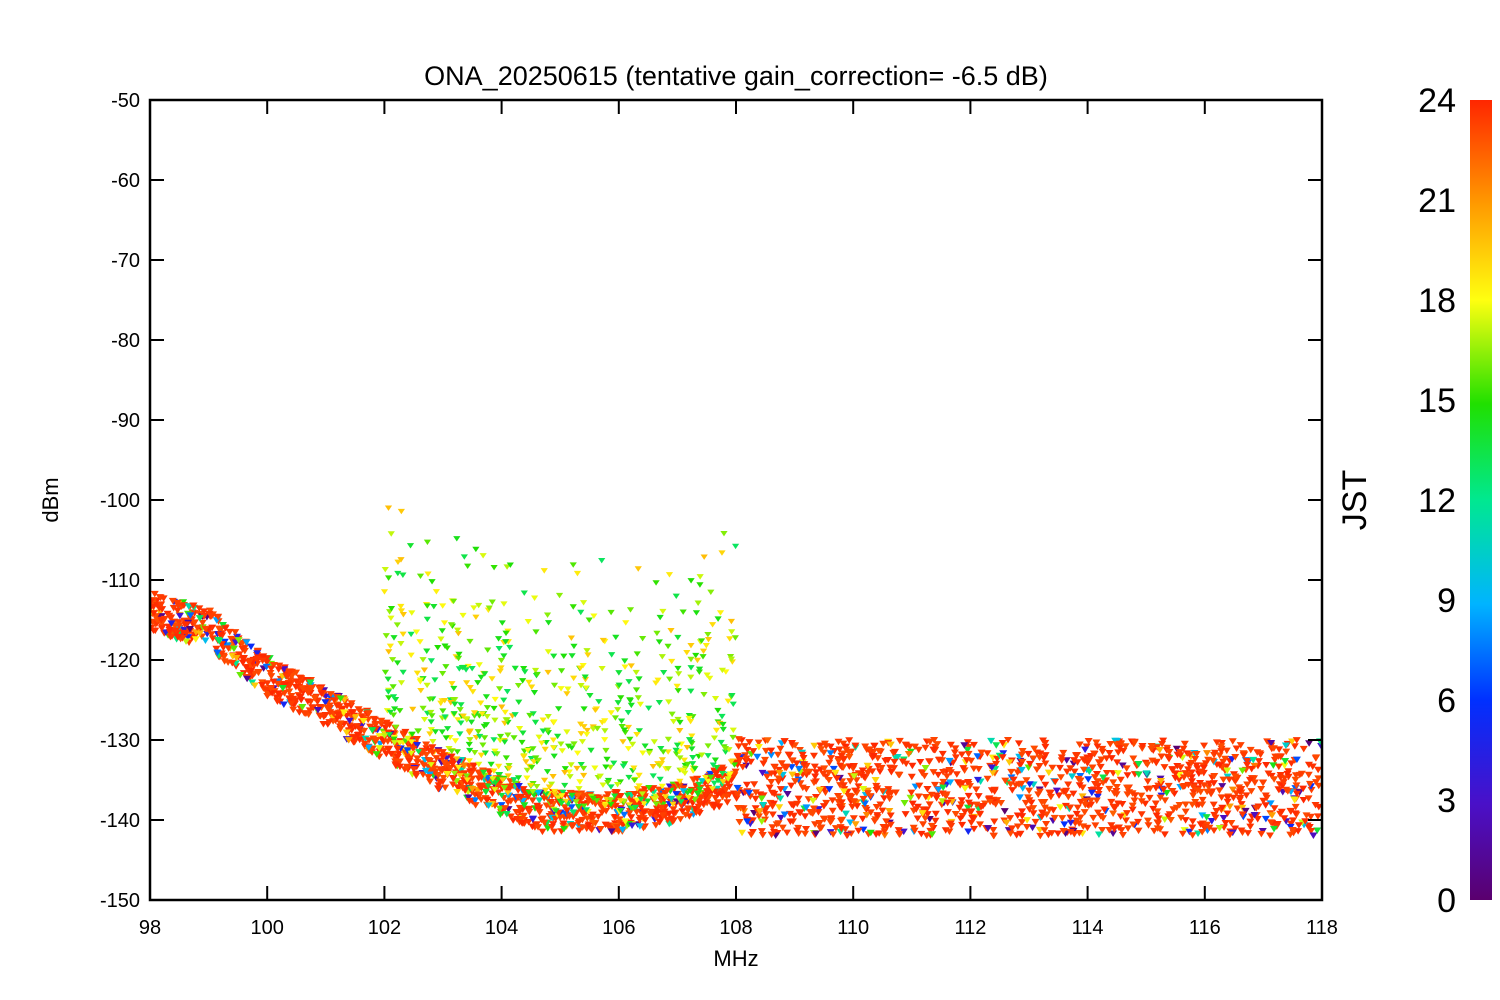 This screenshot has height=1000, width=1500. I want to click on y-tick-label: -70, so click(125, 261).